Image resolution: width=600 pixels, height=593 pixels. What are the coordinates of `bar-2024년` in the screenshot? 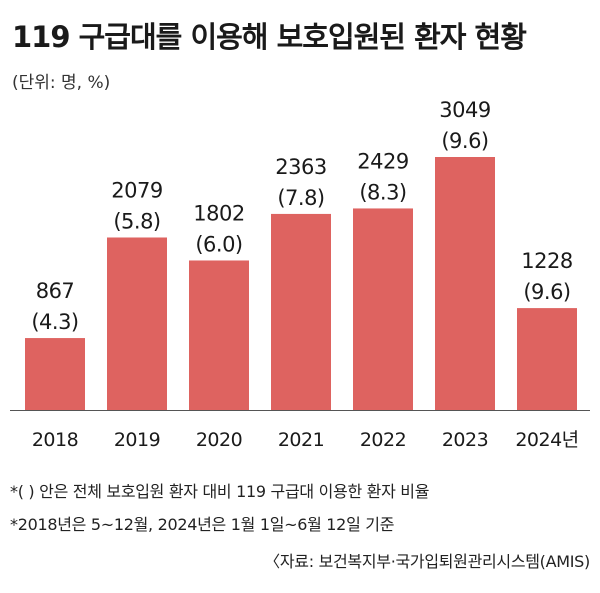 It's located at (547, 359).